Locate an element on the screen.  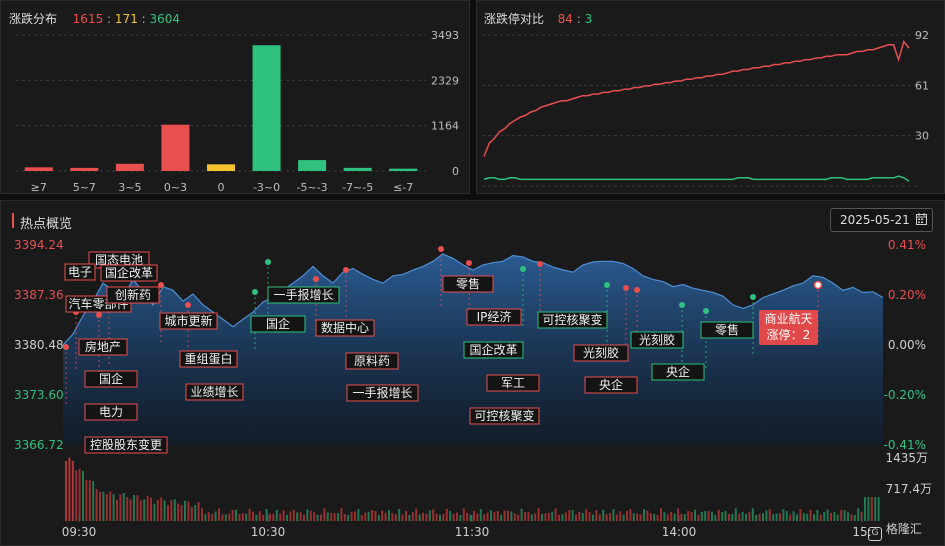
x-tick-label: 09:30 is located at coordinates (79, 532).